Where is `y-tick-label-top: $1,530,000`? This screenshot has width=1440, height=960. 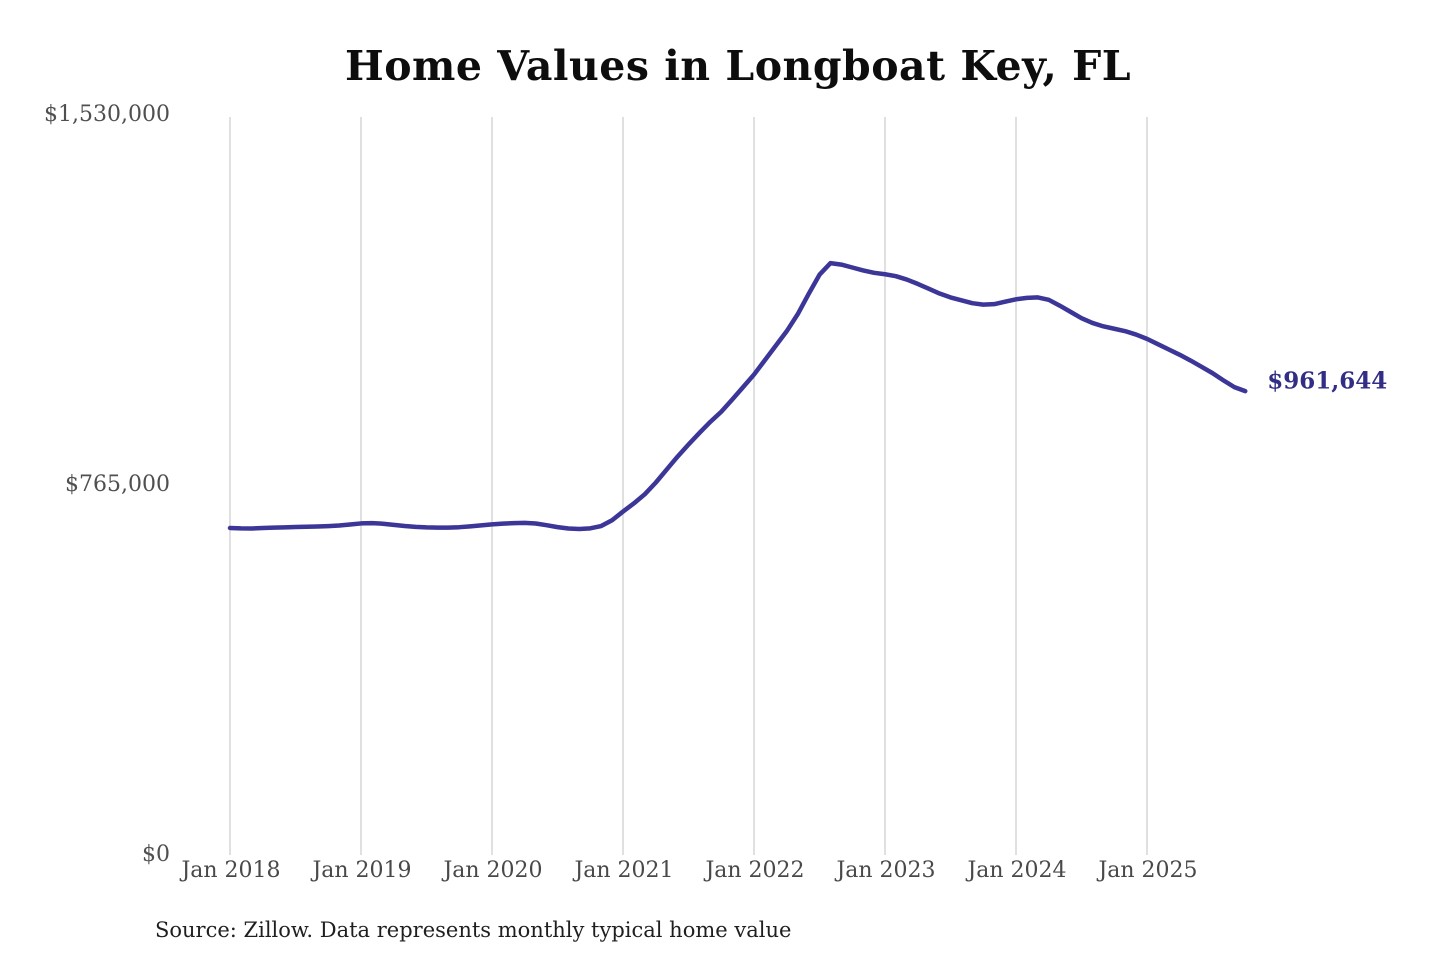 y-tick-label-top: $1,530,000 is located at coordinates (107, 114).